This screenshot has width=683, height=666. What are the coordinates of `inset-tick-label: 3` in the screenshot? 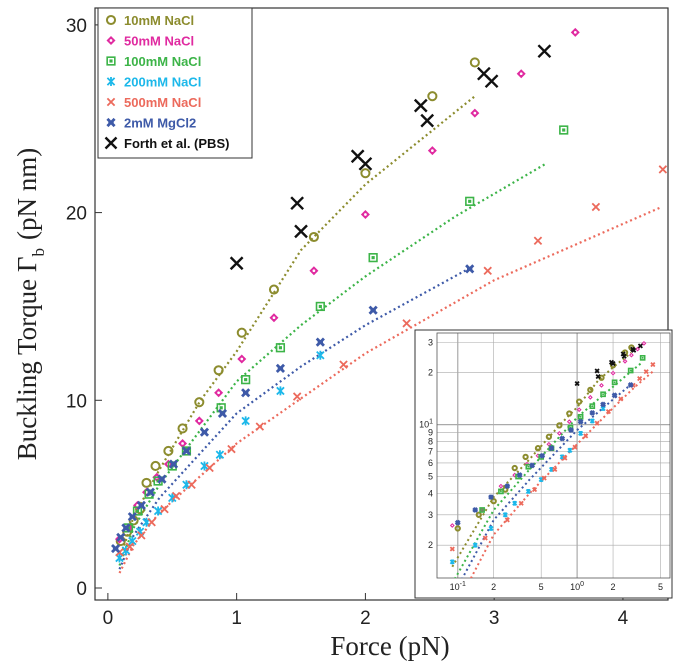 It's located at (430, 342).